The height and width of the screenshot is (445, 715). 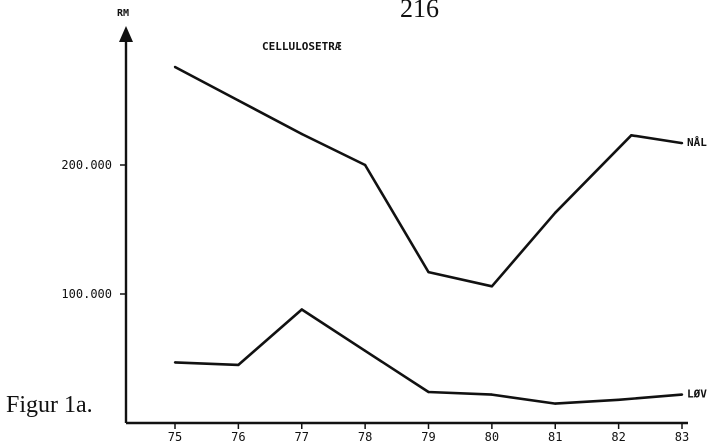 What do you see at coordinates (126, 34) in the screenshot?
I see `y-axis-arrow` at bounding box center [126, 34].